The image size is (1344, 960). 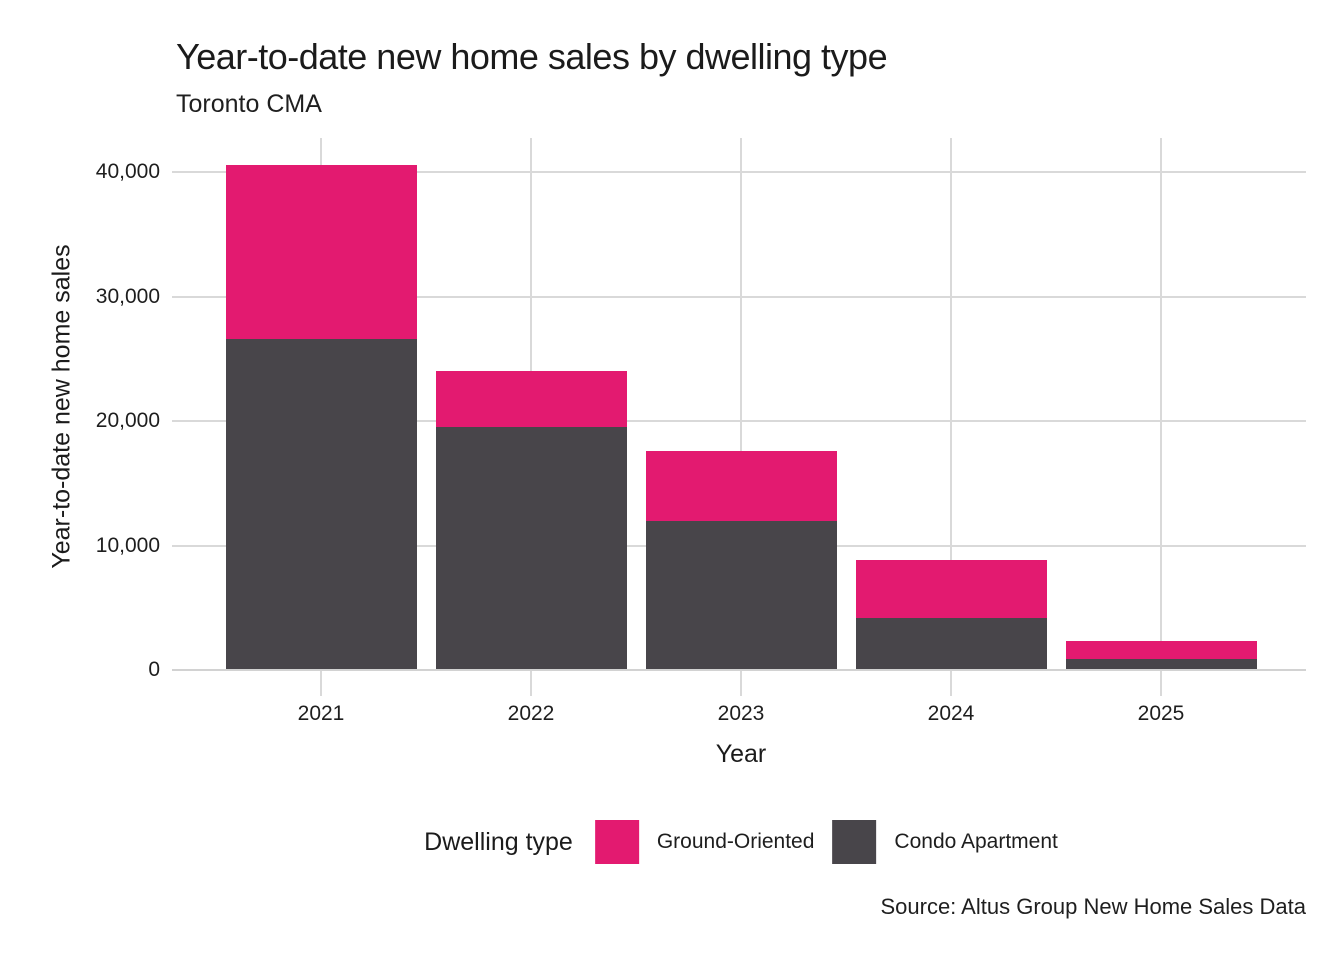 What do you see at coordinates (127, 296) in the screenshot?
I see `y-tick-label-30000: 30,000` at bounding box center [127, 296].